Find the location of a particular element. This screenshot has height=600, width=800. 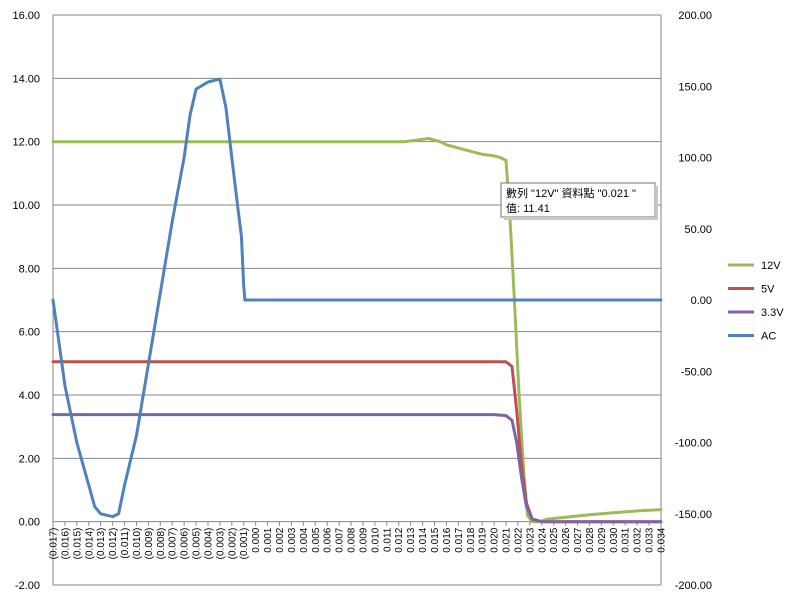

y-right-tick-label: -50.00 is located at coordinates (696, 372).